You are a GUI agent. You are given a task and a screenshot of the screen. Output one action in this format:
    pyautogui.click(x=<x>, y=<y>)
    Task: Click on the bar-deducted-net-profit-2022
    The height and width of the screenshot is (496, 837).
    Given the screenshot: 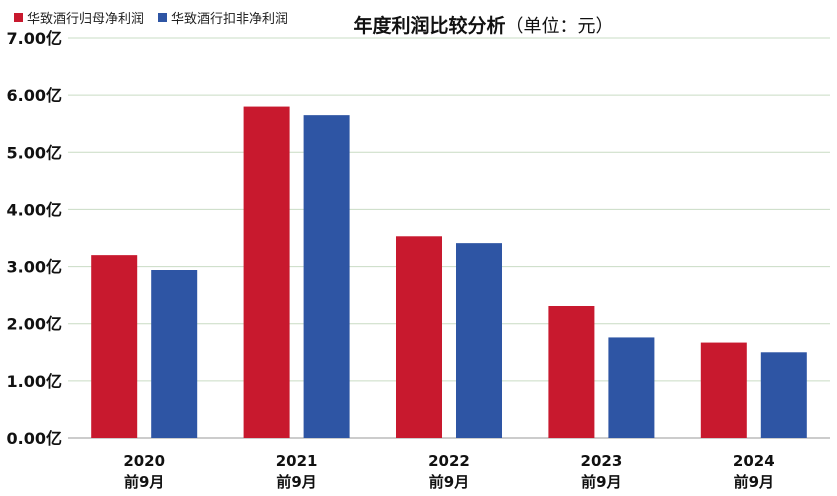 What is the action you would take?
    pyautogui.click(x=479, y=340)
    